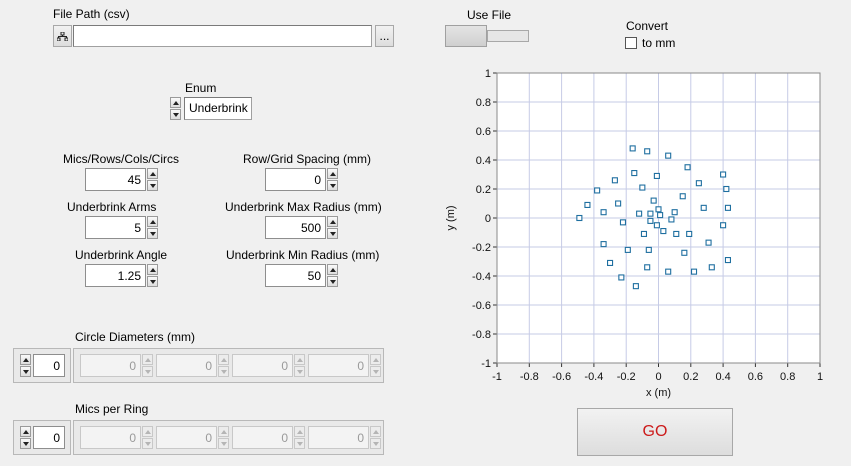  I want to click on min-radius-increment-button, so click(332, 269).